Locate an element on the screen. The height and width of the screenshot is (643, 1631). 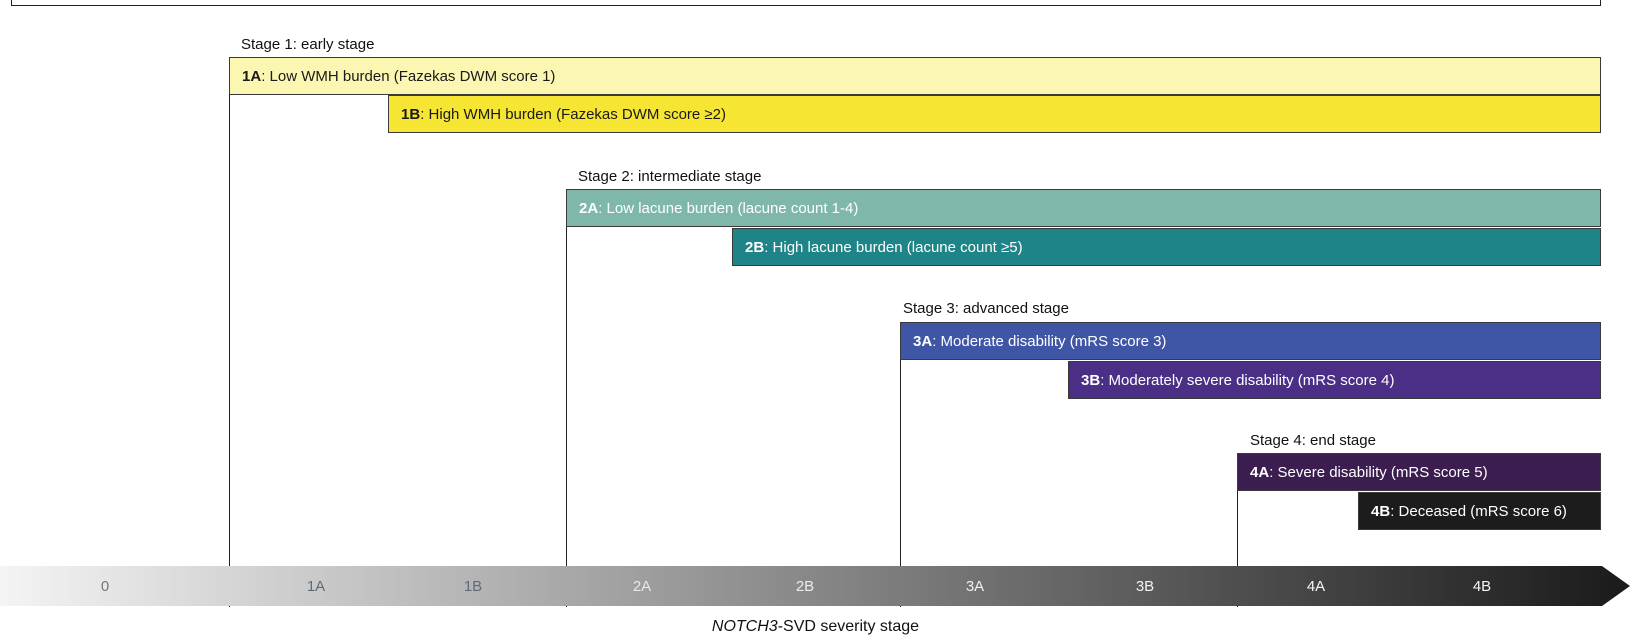
axis-title: NOTCH3-SVD severity stage is located at coordinates (815, 627).